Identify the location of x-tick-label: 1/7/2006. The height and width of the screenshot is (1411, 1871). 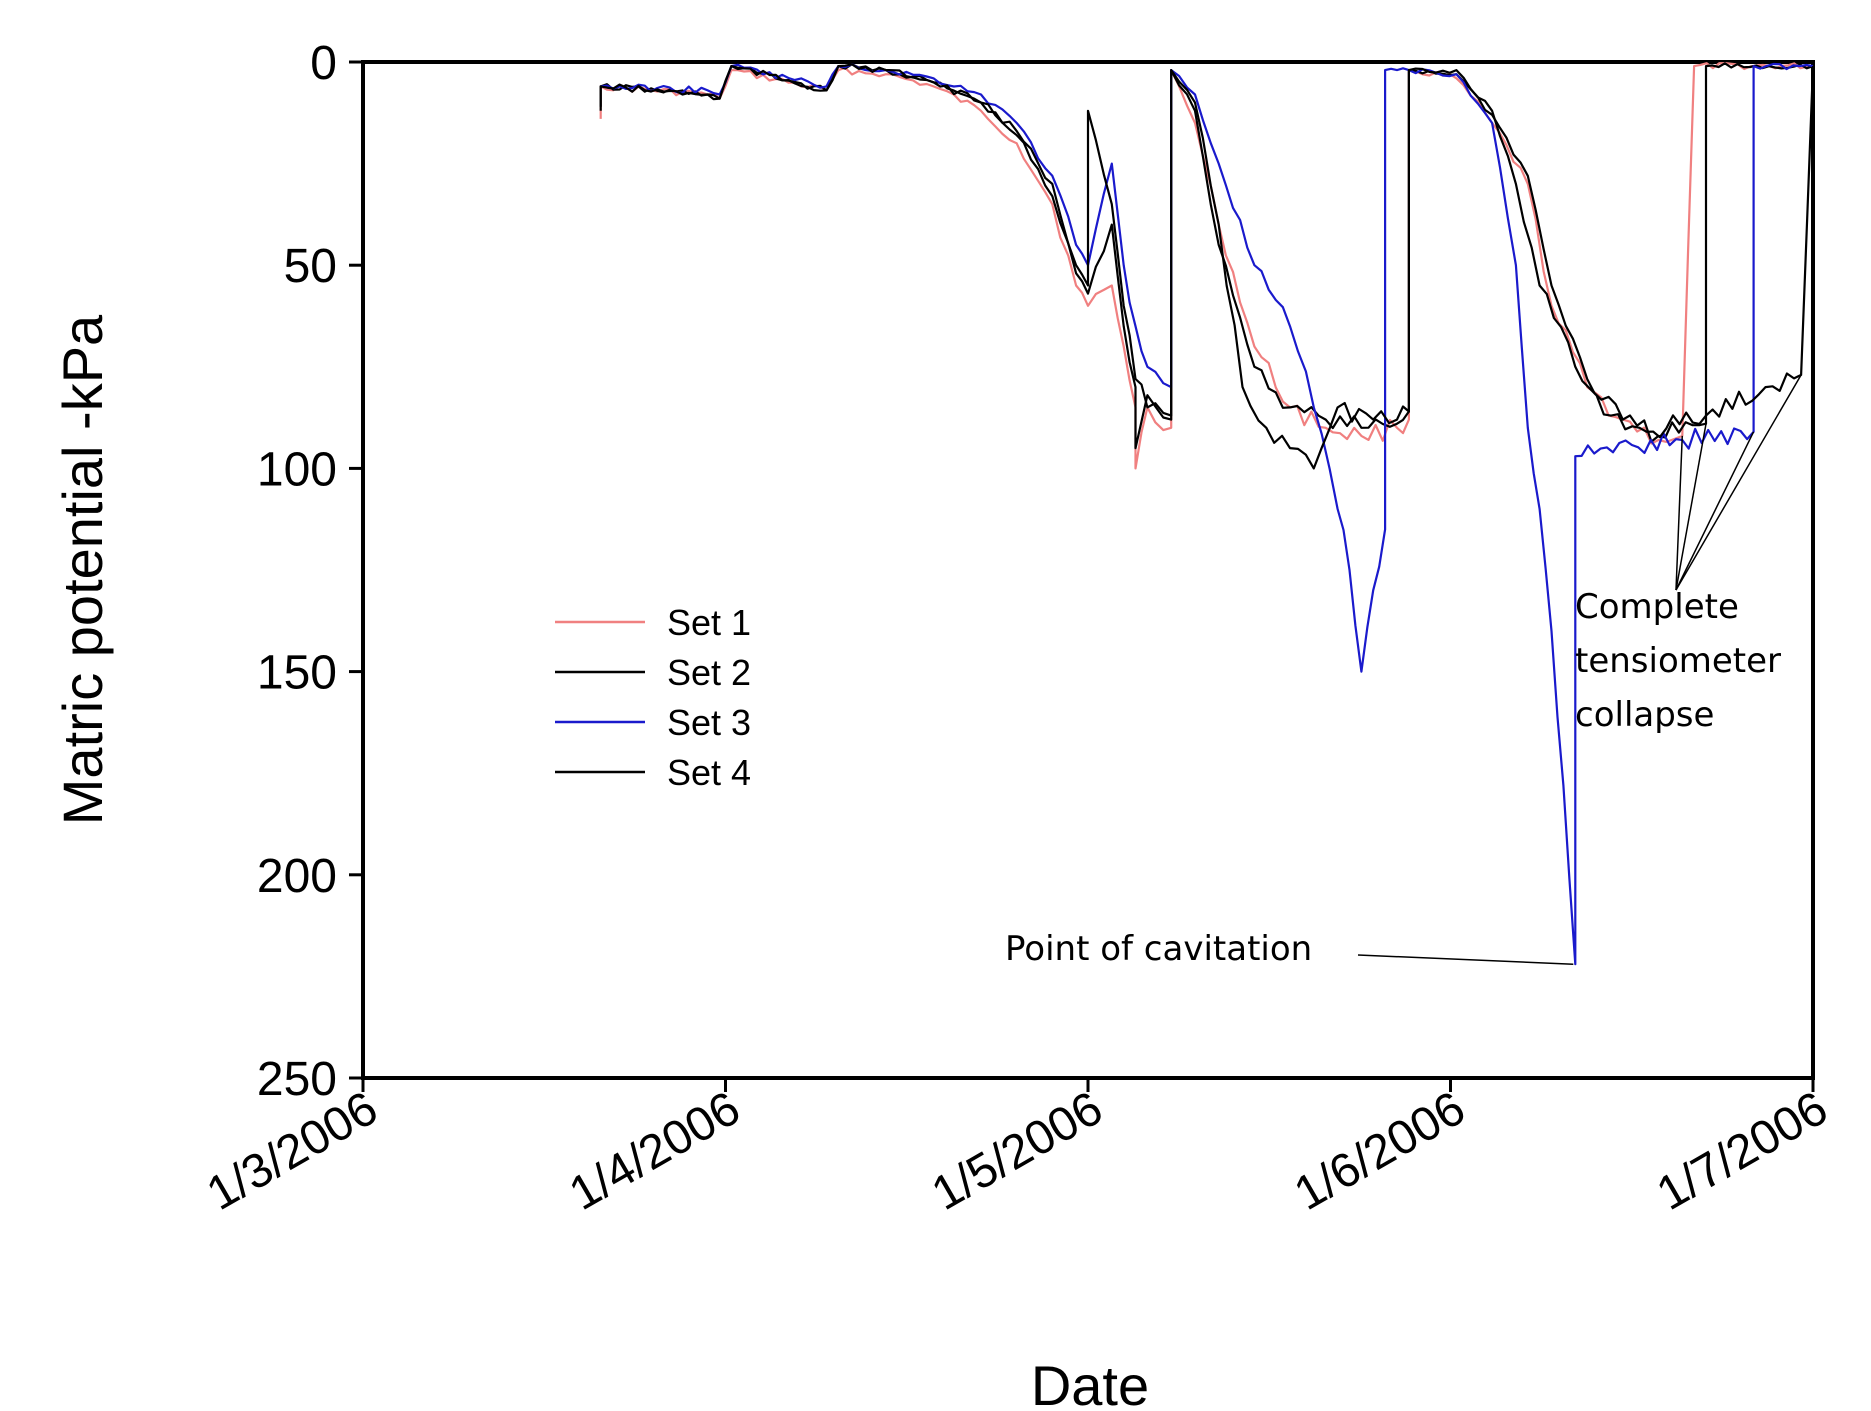
(1742, 1151).